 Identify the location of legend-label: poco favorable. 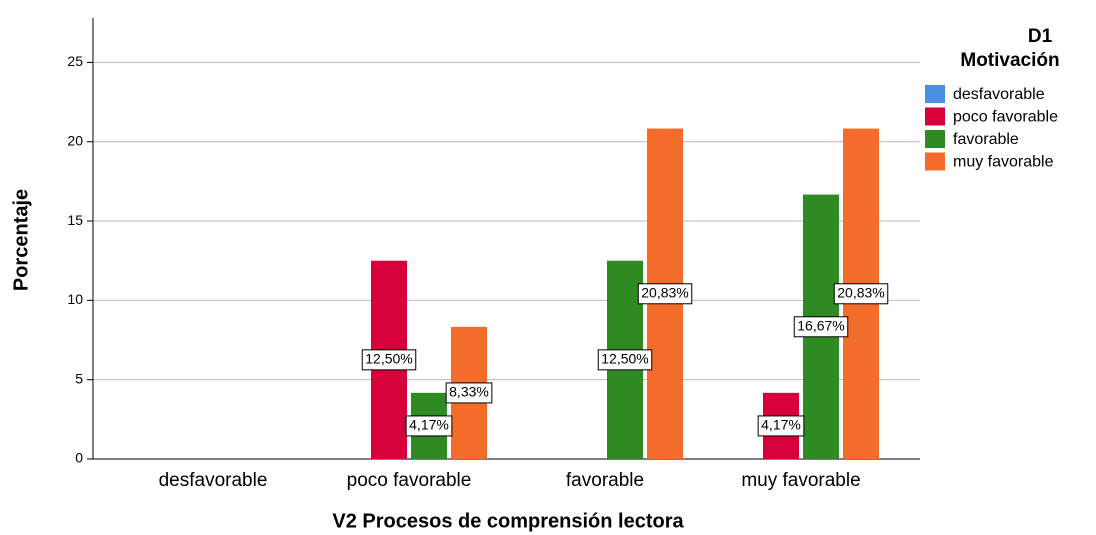
(1005, 117).